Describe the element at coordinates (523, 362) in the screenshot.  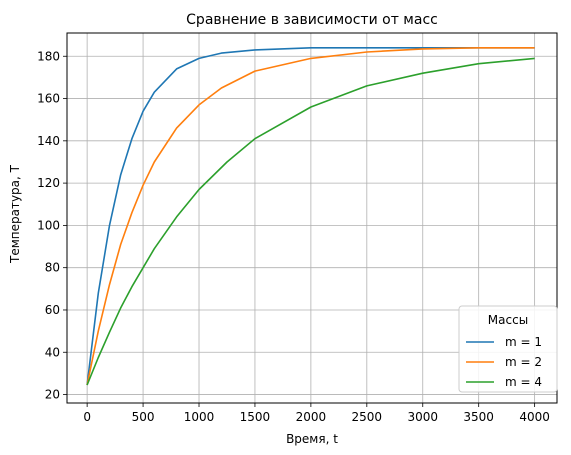
I see `legend-entry: m = 2` at that location.